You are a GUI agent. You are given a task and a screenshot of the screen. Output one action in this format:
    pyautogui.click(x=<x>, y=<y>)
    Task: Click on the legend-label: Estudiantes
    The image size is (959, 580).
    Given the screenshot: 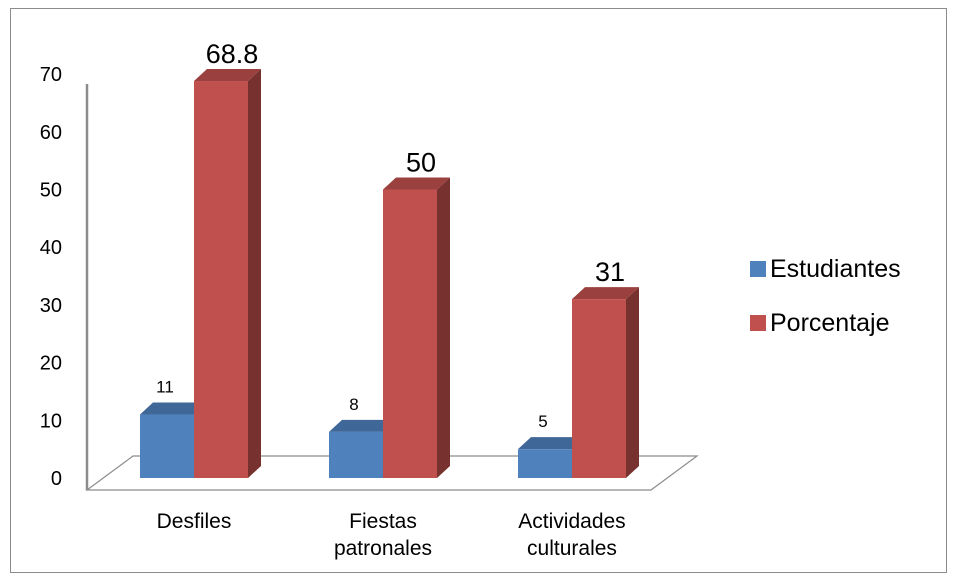 What is the action you would take?
    pyautogui.click(x=835, y=269)
    